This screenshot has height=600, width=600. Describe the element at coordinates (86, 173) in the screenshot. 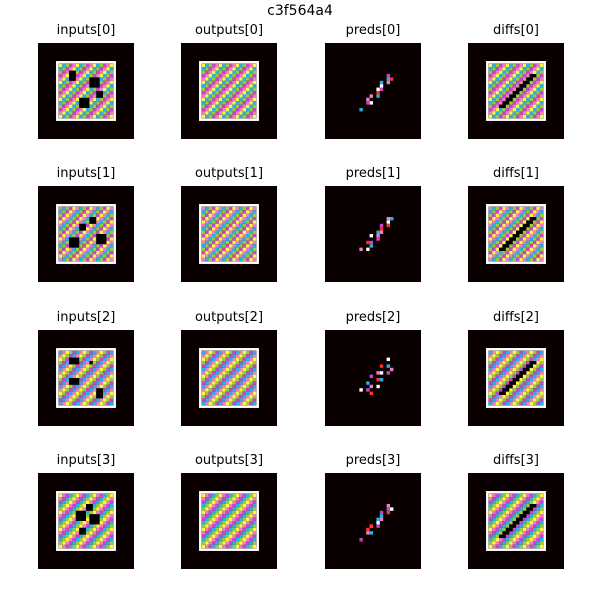

I see `inputs-label: inputs[1]` at that location.